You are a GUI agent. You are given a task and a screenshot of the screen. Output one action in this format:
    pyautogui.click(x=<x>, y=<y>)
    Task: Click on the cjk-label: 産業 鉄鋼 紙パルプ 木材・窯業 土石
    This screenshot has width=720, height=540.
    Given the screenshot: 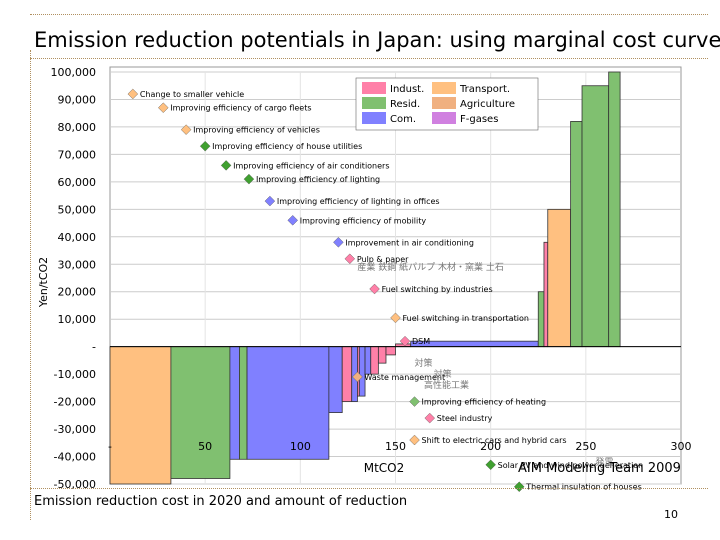 What is the action you would take?
    pyautogui.click(x=430, y=267)
    